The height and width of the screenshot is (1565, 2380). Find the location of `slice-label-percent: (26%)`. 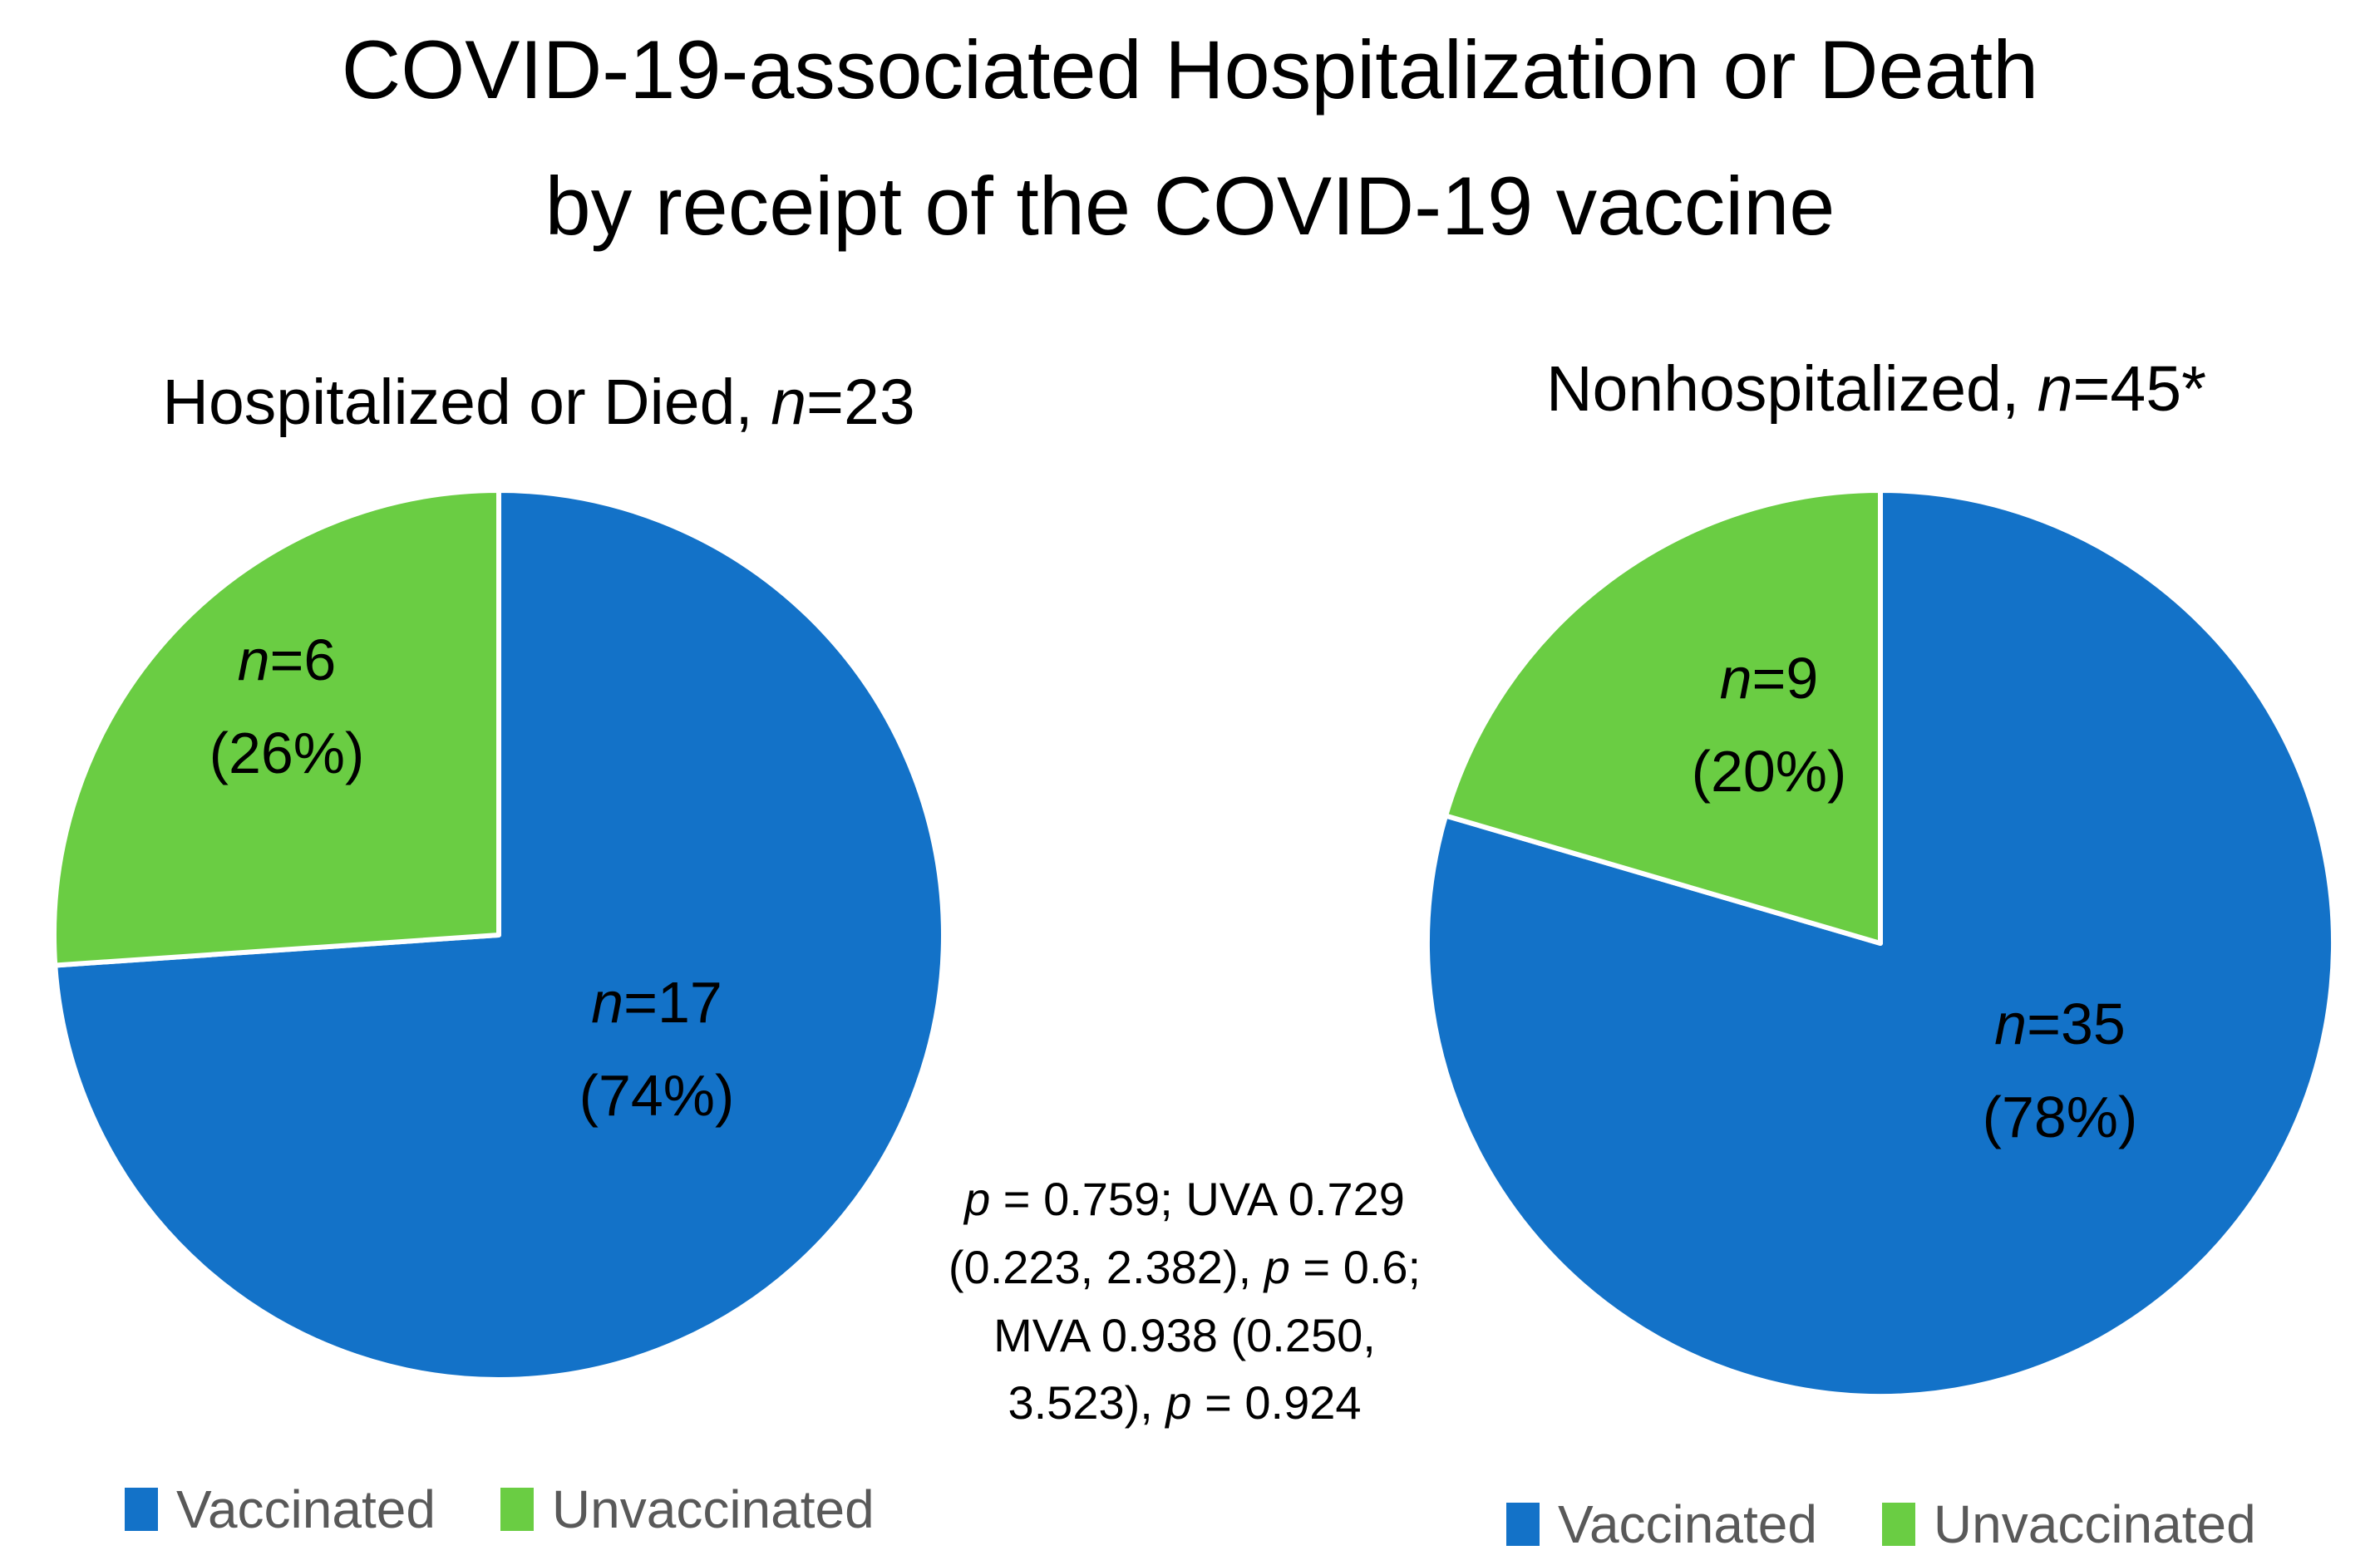

slice-label-percent: (26%) is located at coordinates (287, 753).